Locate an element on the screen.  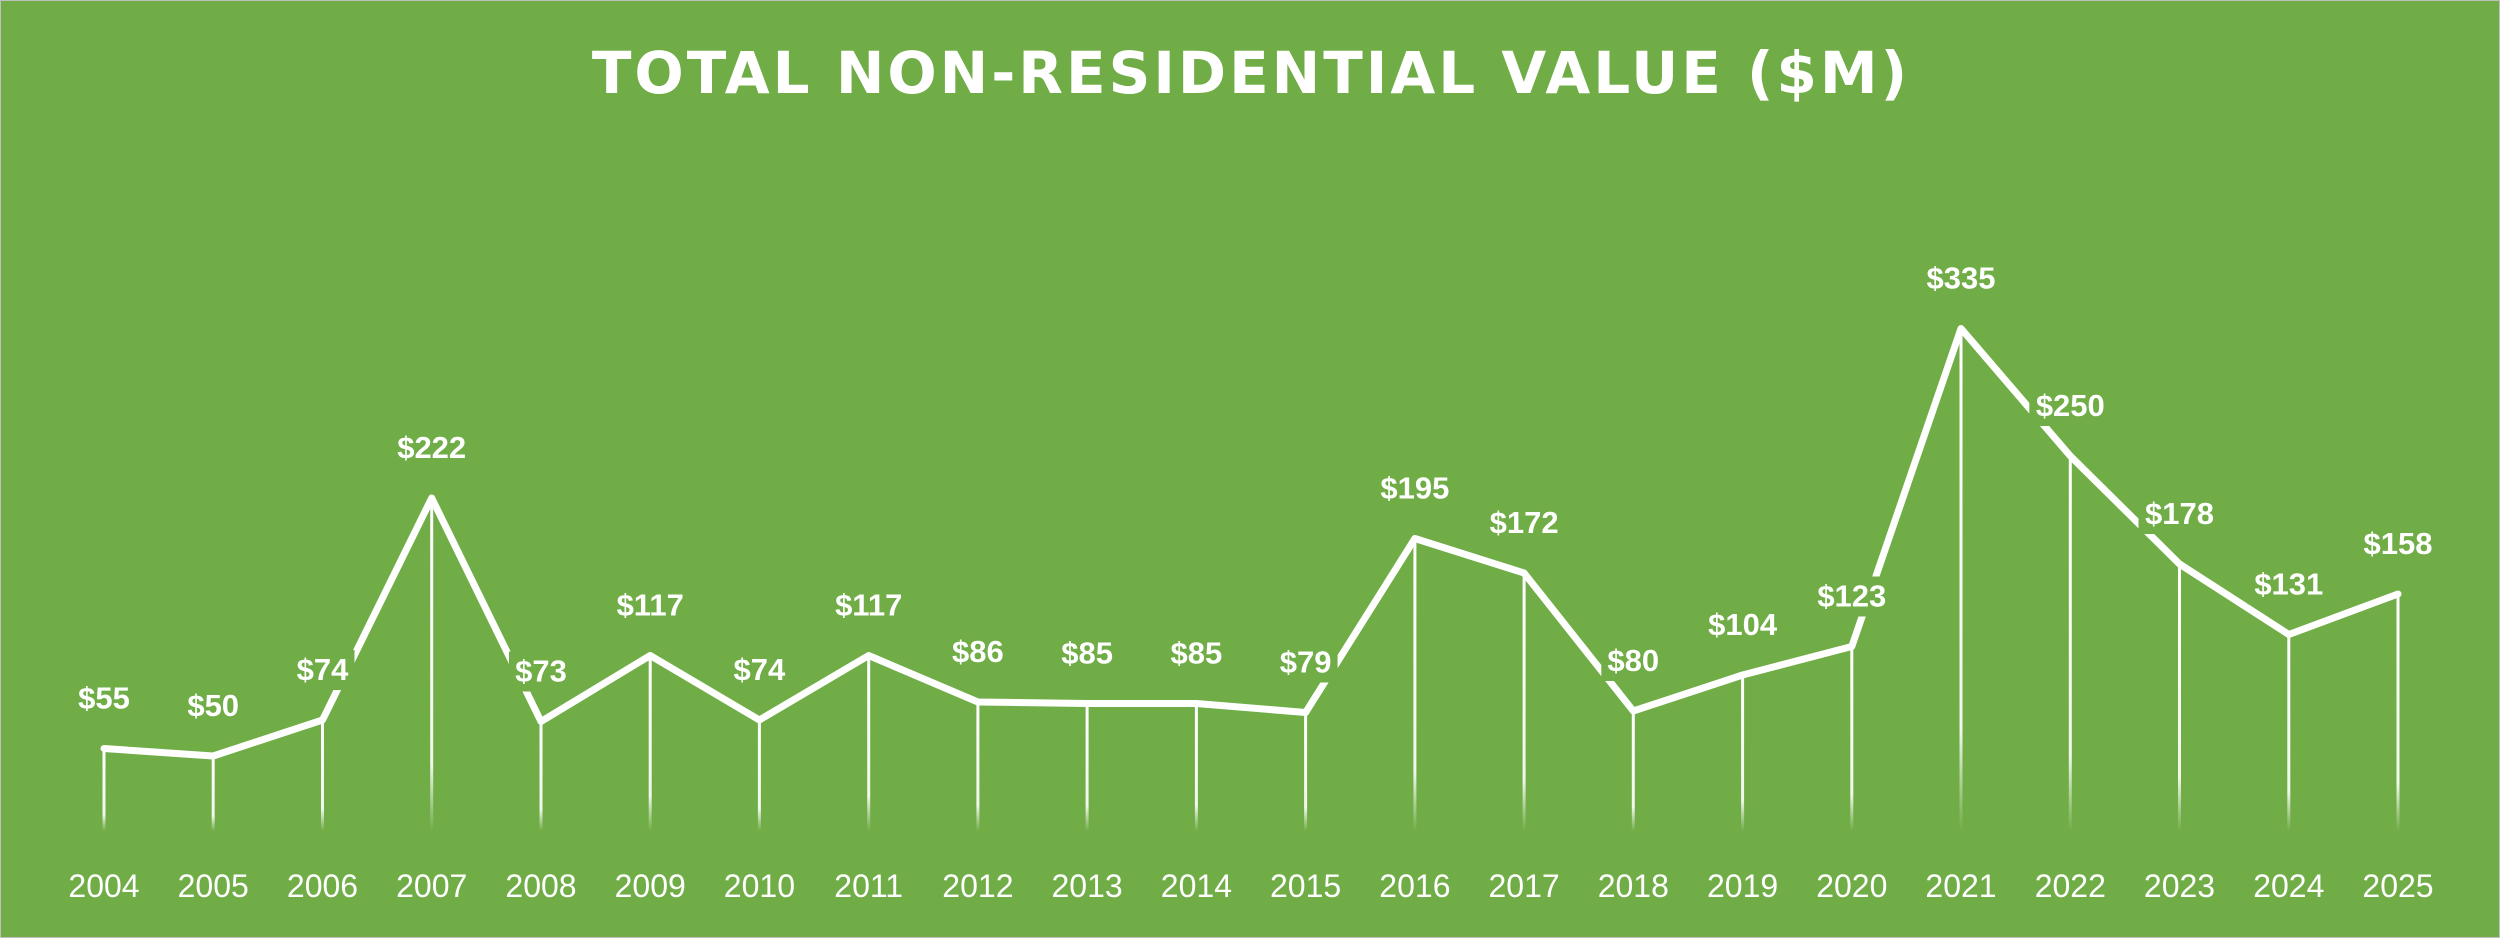
data-label: $50 is located at coordinates (213, 705).